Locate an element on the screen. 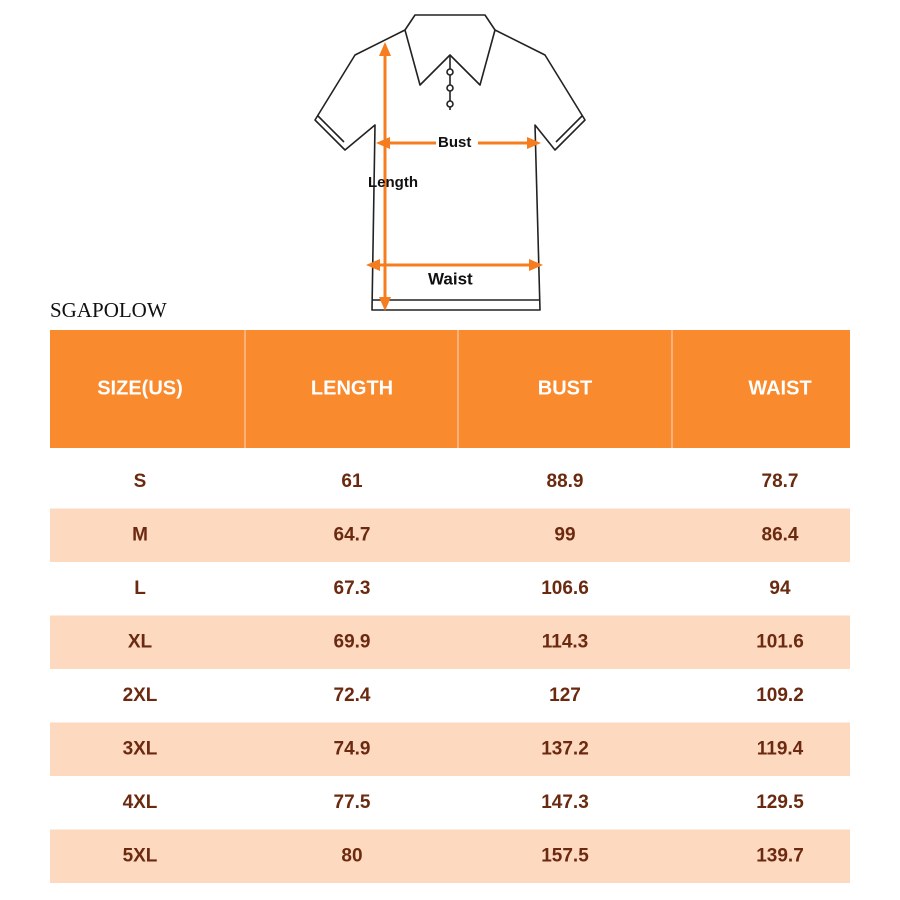 This screenshot has width=900, height=900. cell: 77.5 is located at coordinates (352, 802).